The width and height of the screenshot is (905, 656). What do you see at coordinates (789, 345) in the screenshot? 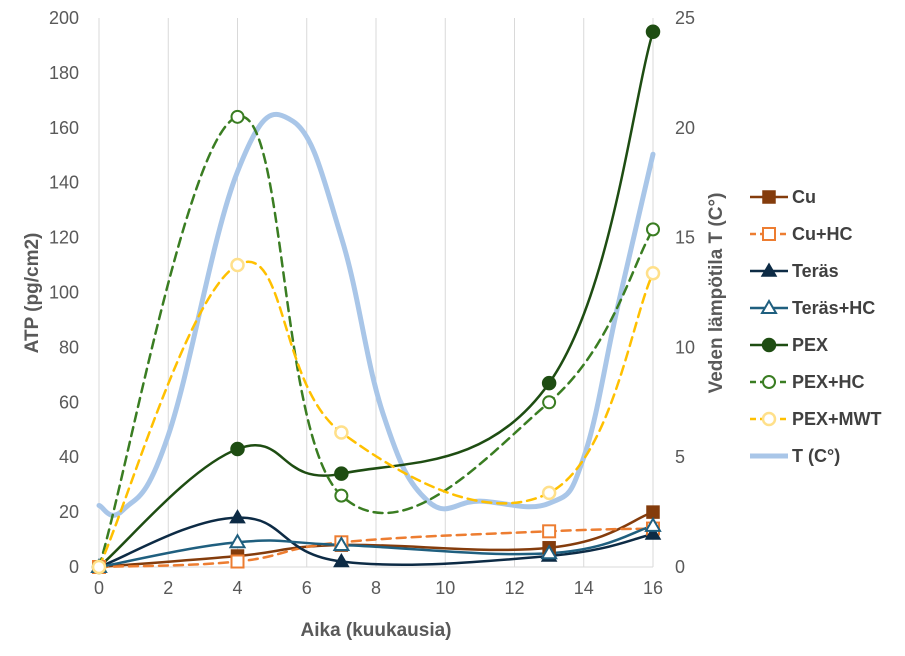
I see `legend-entry-pex: PEX` at bounding box center [789, 345].